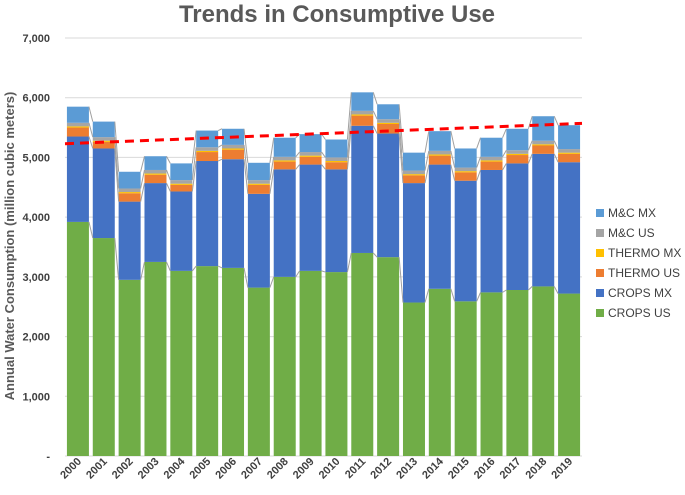  I want to click on y-tick-label: 5,000, so click(36, 158).